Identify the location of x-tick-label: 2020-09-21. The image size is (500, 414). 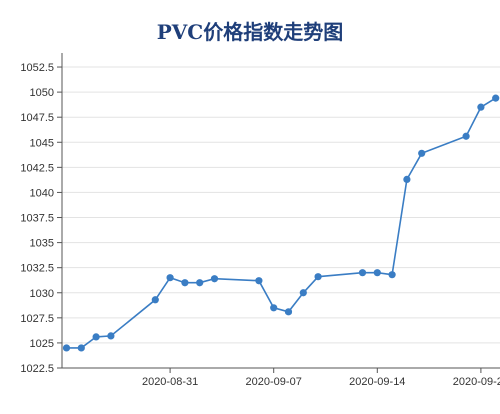
(476, 382).